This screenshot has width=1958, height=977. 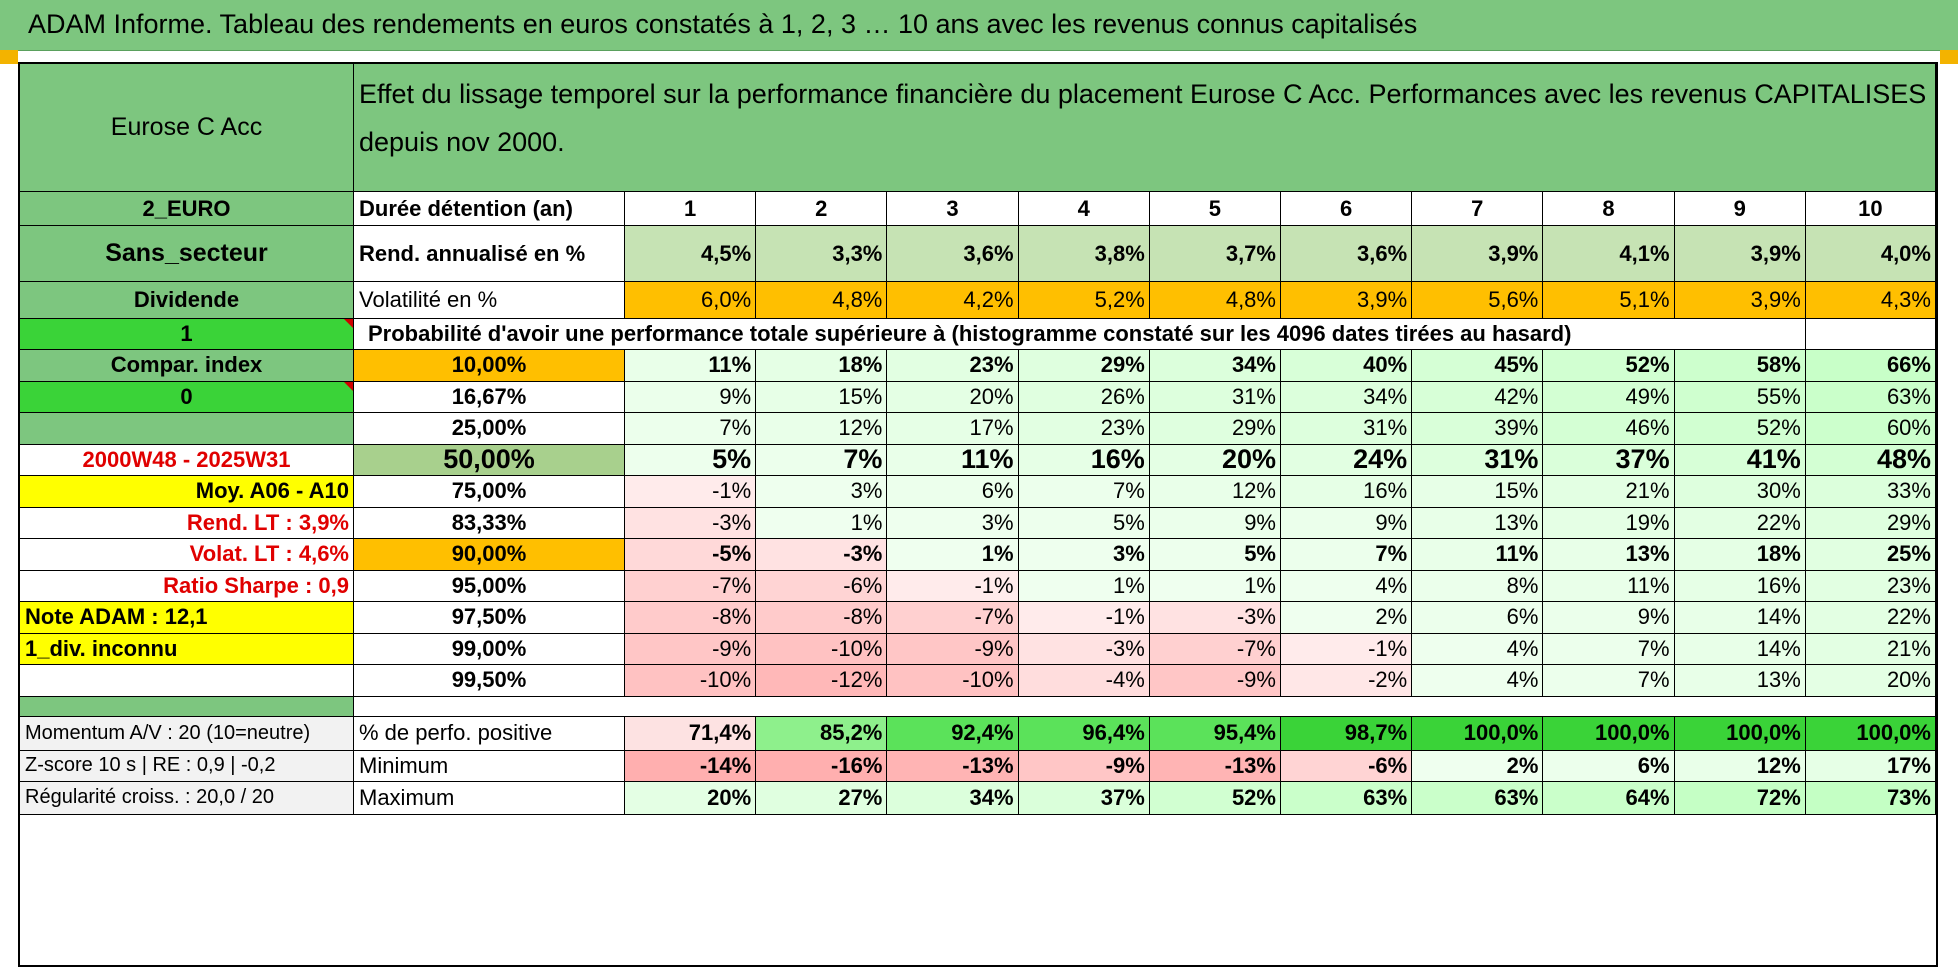 What do you see at coordinates (1478, 429) in the screenshot?
I see `percentile-value: 39%` at bounding box center [1478, 429].